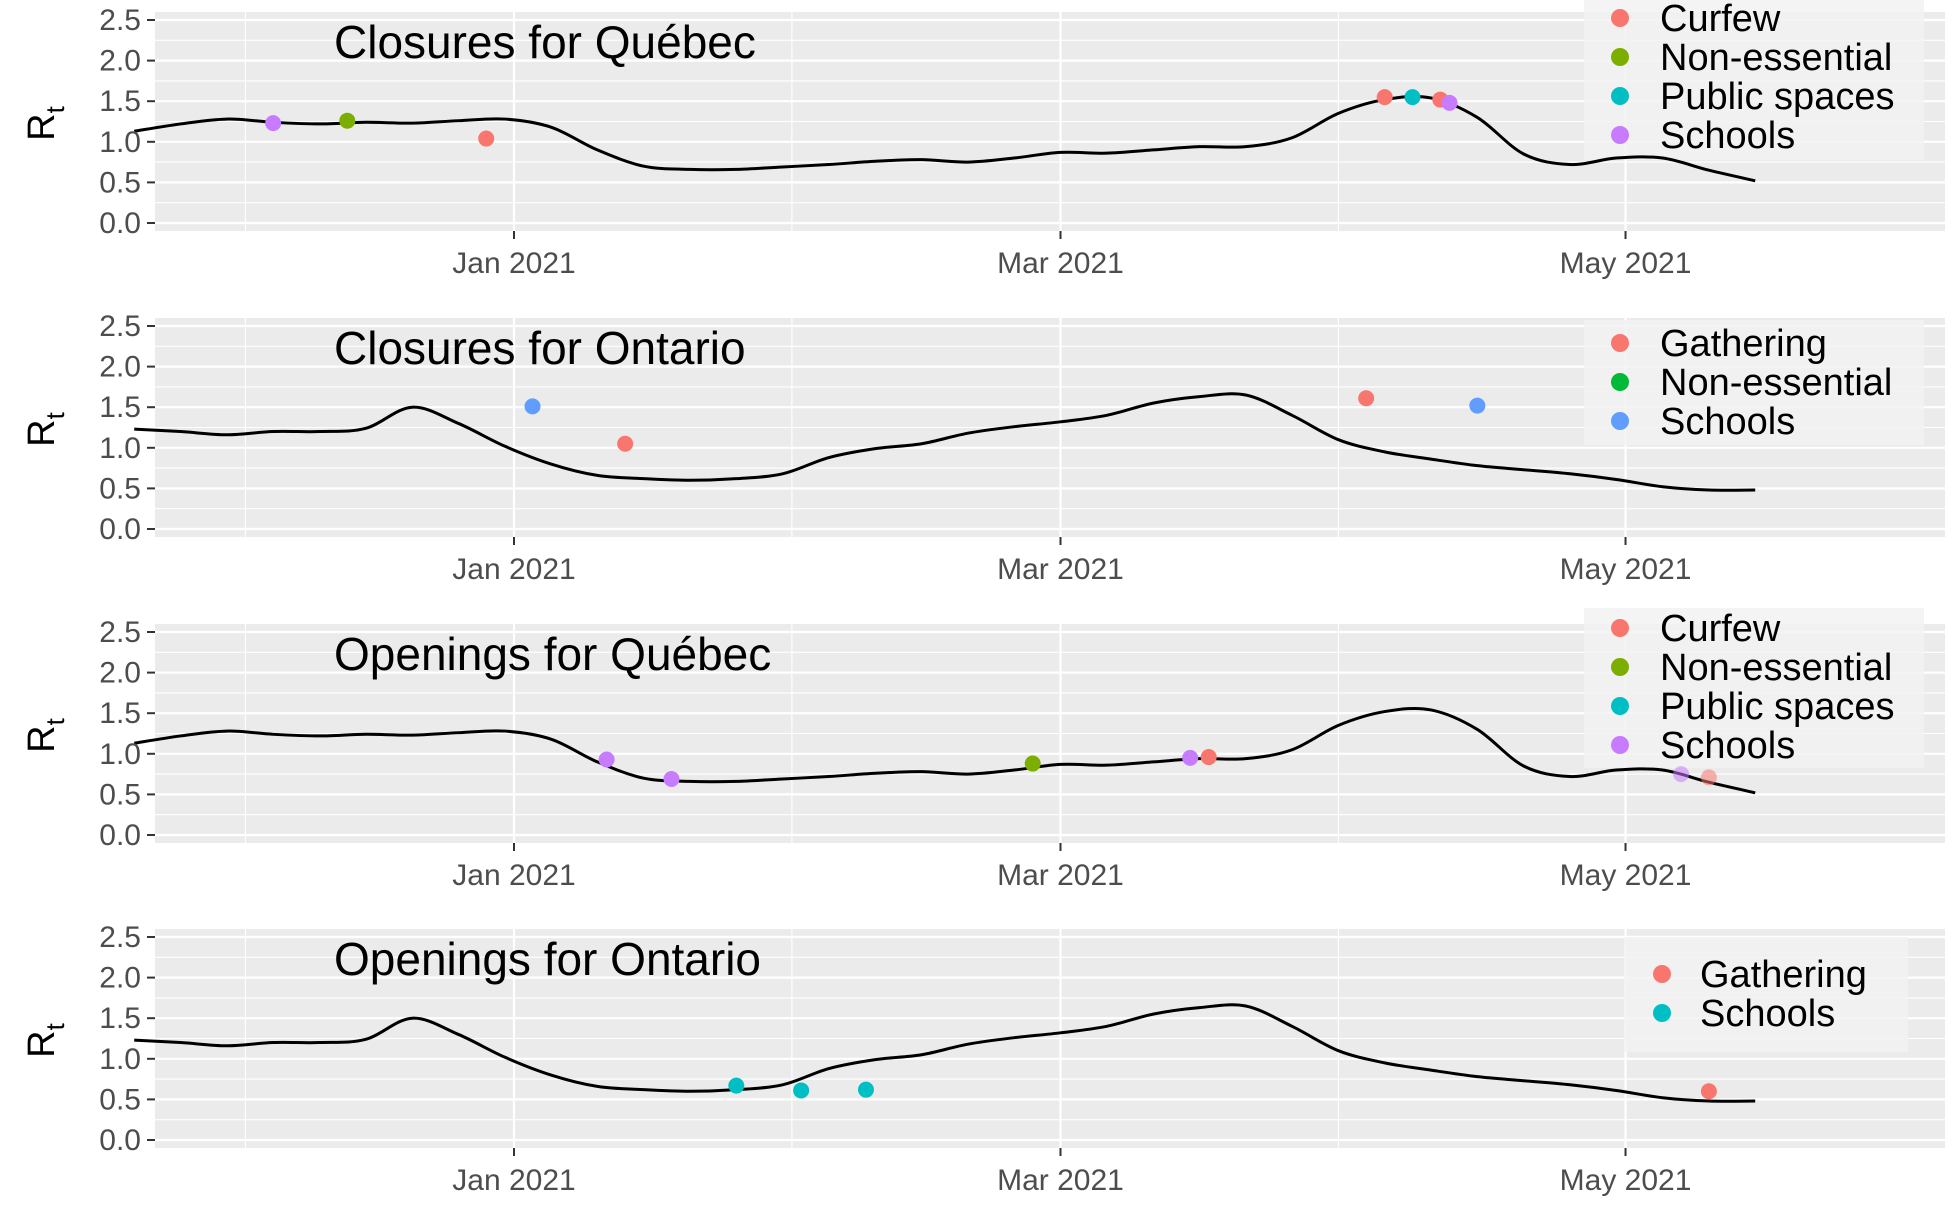 This screenshot has width=1957, height=1216. I want to click on panel-title: Openings for Ontario, so click(547, 959).